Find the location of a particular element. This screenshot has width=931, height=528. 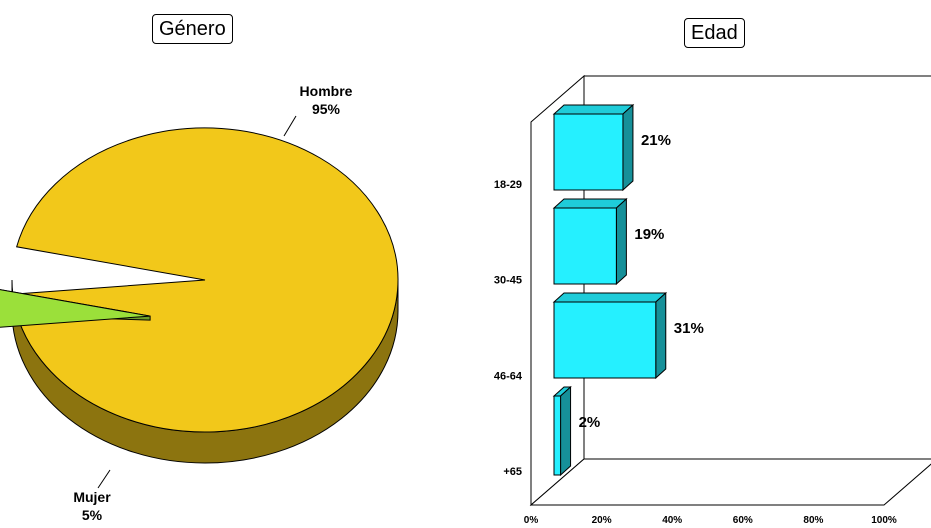

bar-value-label: 21% is located at coordinates (656, 140).